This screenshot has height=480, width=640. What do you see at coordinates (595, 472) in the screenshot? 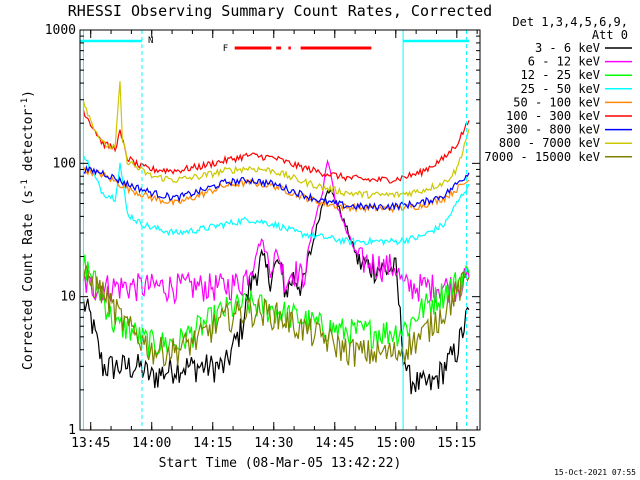
I see `generation-timestamp: 15-Oct-2021 07:55` at bounding box center [595, 472].